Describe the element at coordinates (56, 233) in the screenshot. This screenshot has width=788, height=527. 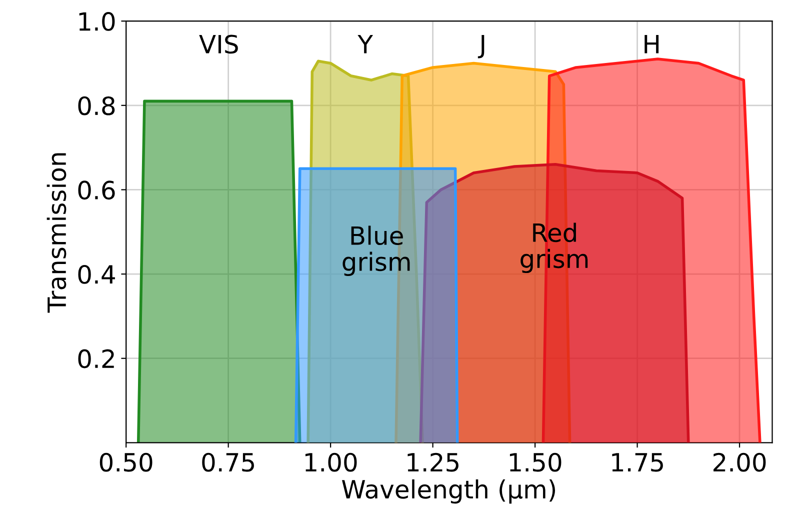
I see `y-axis-title: Transmission` at that location.